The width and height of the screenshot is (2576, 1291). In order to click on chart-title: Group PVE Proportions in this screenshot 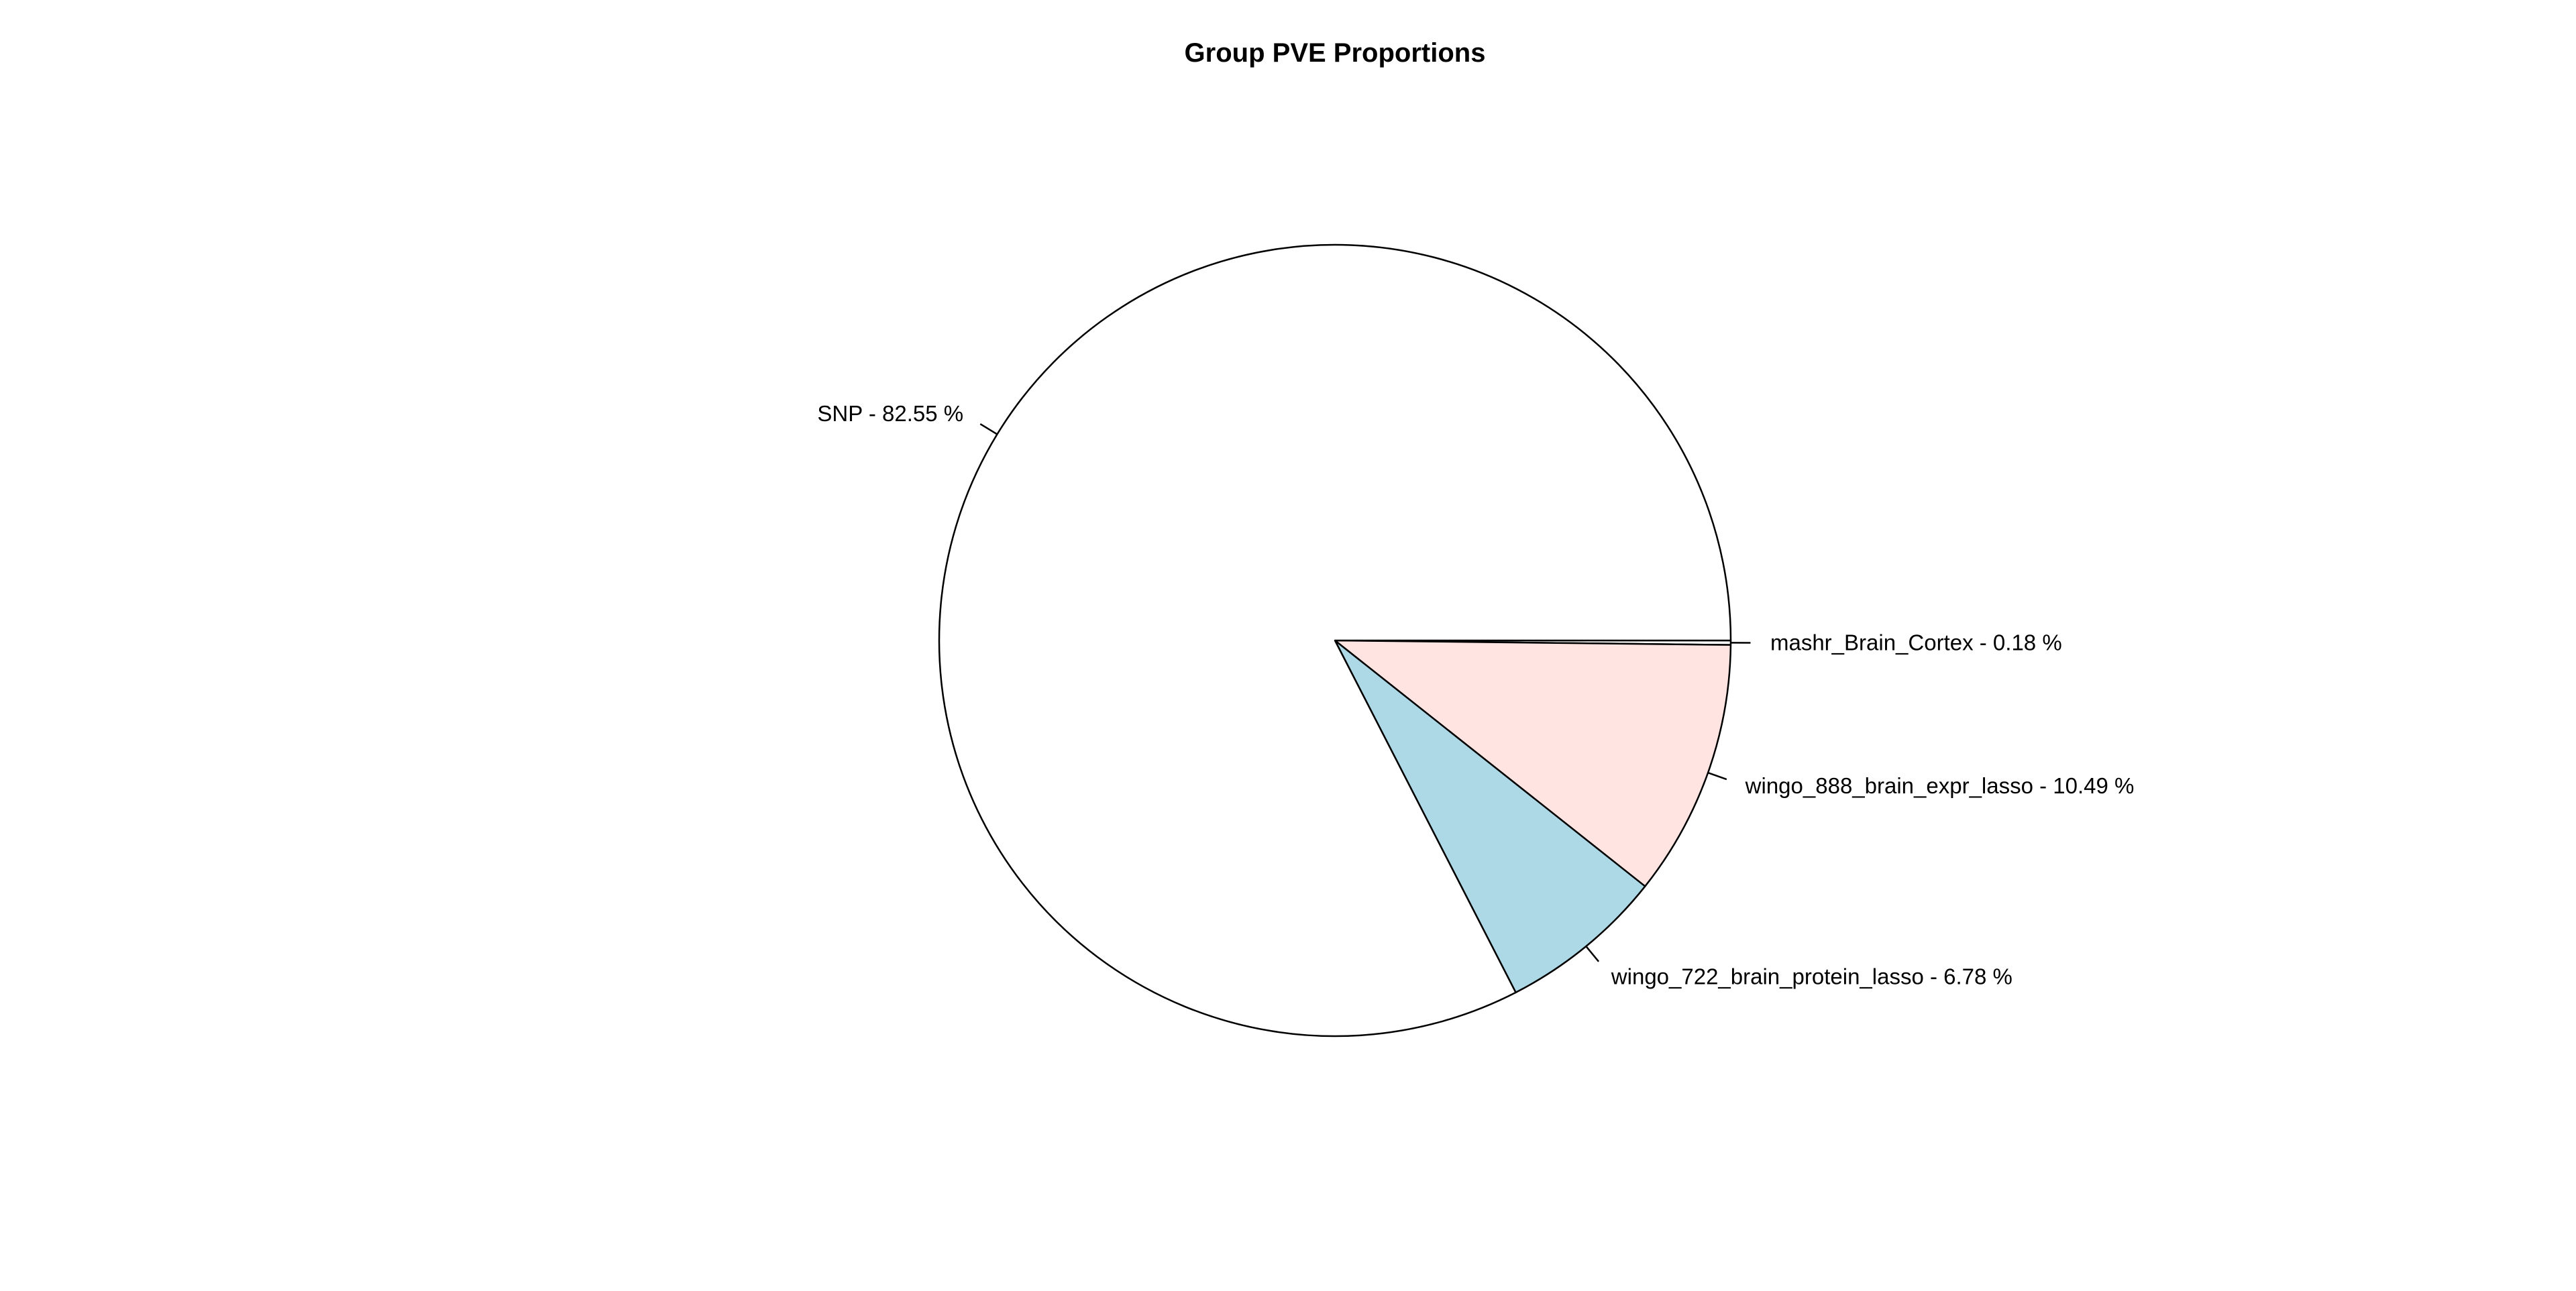, I will do `click(1335, 53)`.